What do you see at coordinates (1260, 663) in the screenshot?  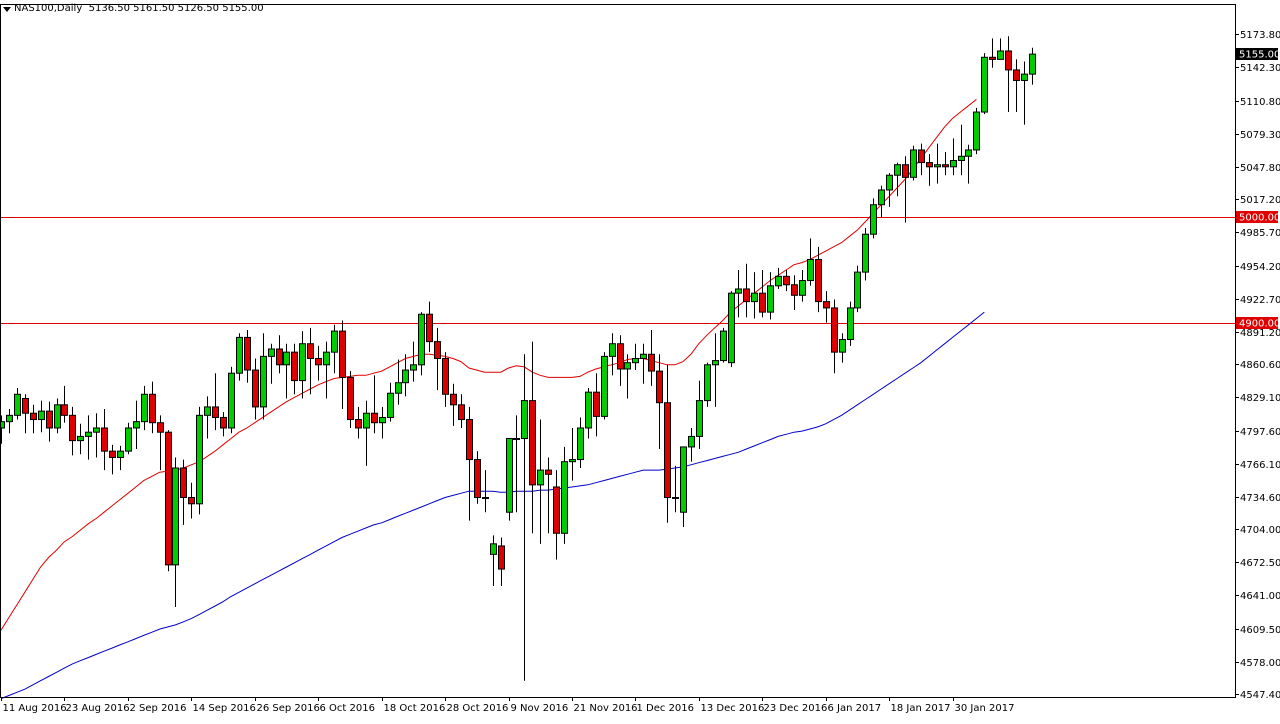 I see `y-tick-label: 4578.00` at bounding box center [1260, 663].